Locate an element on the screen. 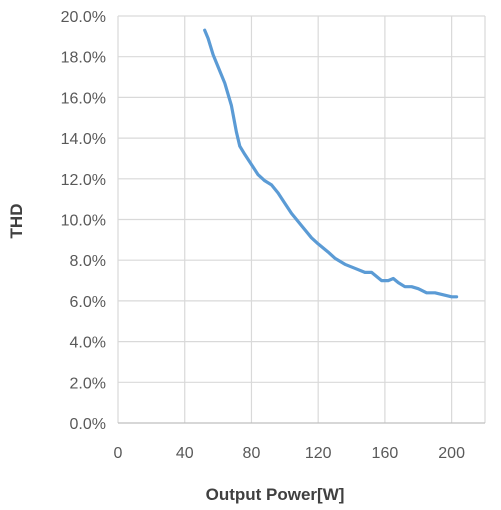 The height and width of the screenshot is (510, 501). y-tick-label: 2.0% is located at coordinates (88, 383).